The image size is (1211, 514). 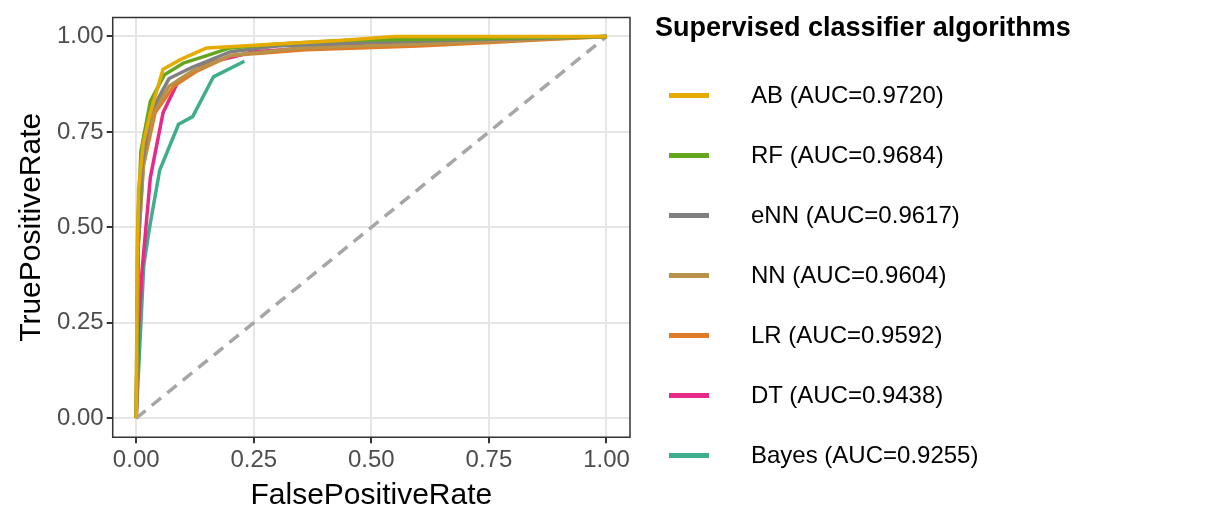 I want to click on legend-label: LR (AUC=0.9592), so click(x=847, y=335).